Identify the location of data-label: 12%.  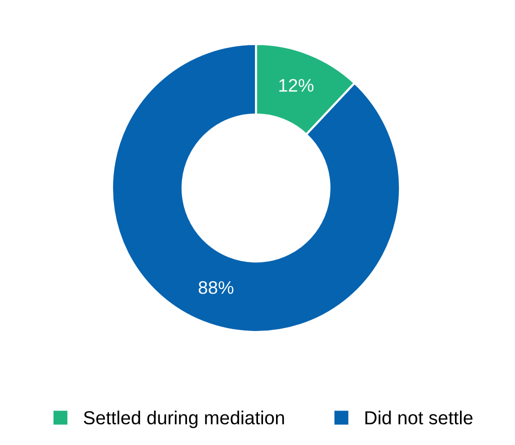
(296, 85).